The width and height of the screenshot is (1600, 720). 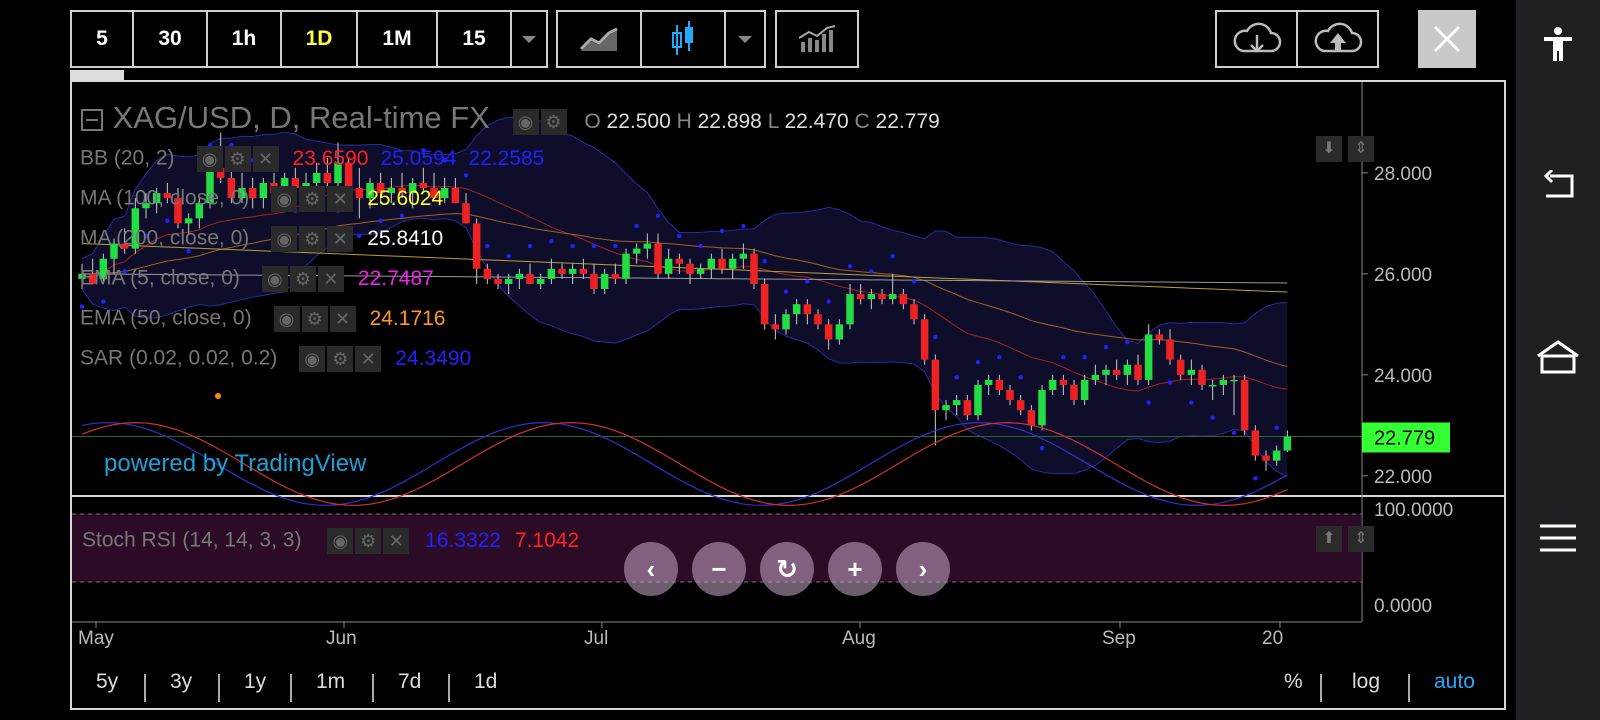 I want to click on chart-style-dropdown-button, so click(x=745, y=39).